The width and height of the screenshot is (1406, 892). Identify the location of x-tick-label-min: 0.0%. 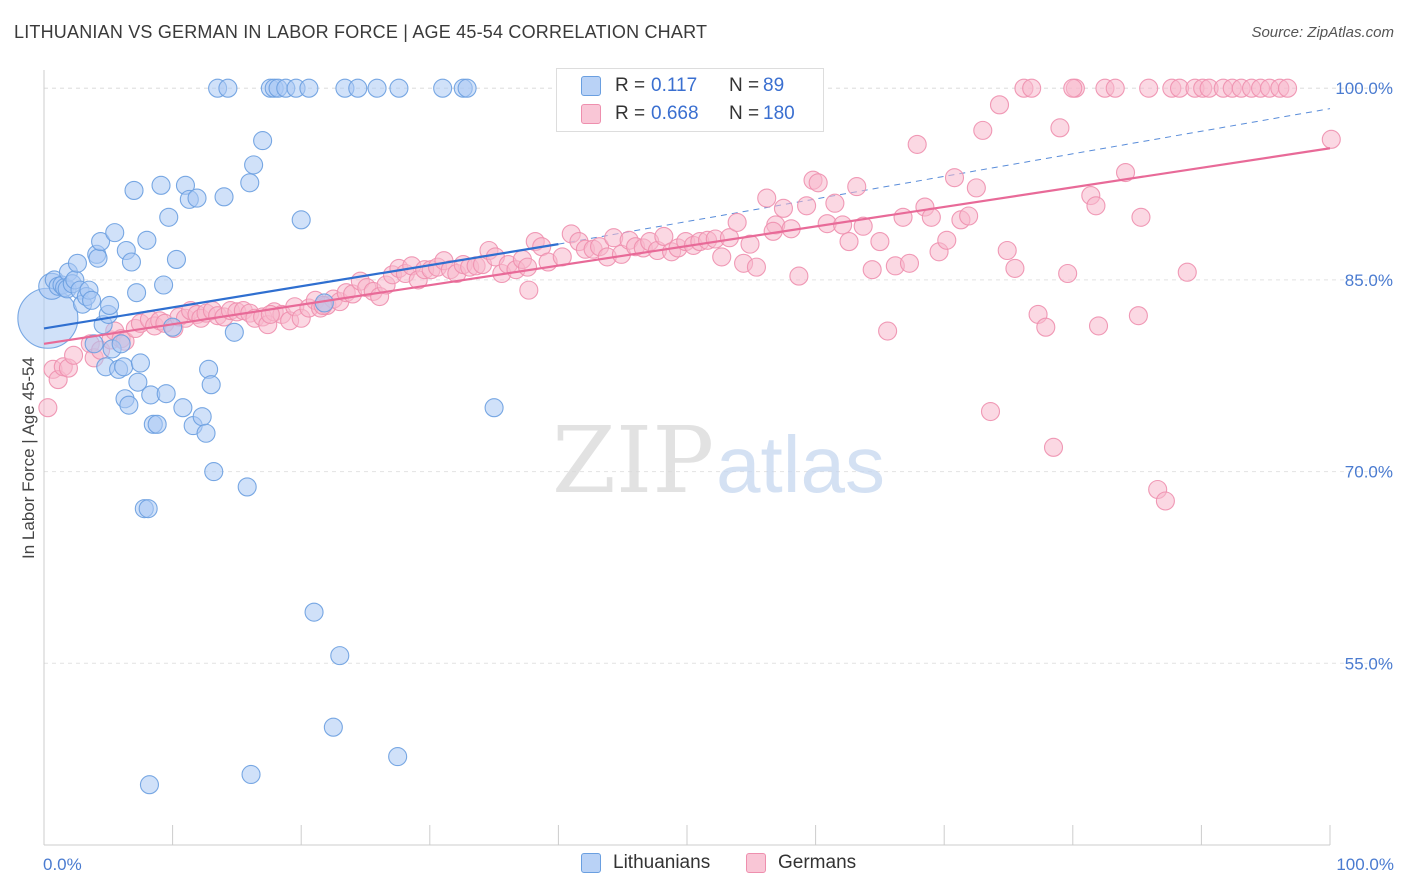
(62, 864).